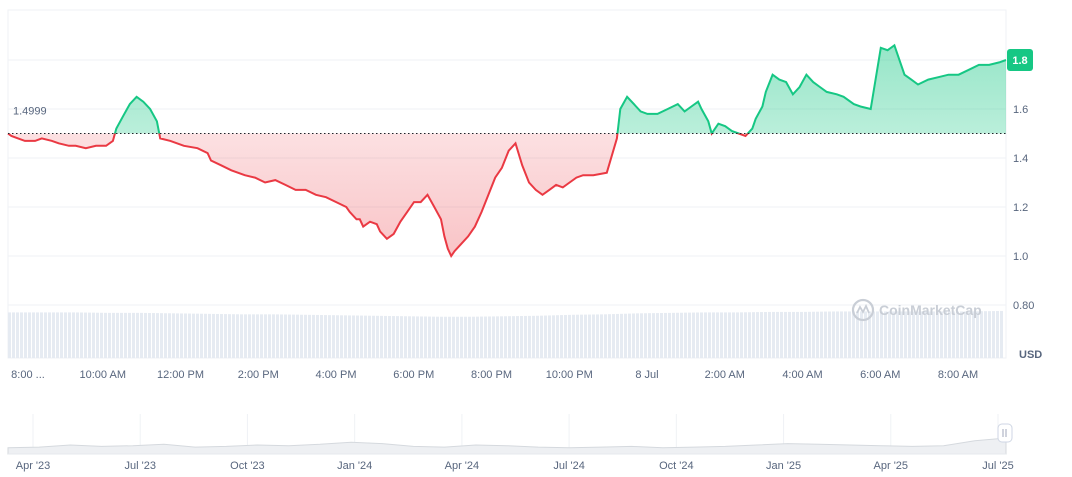 This screenshot has height=477, width=1072. Describe the element at coordinates (646, 375) in the screenshot. I see `x-tick-label: 8 Jul` at that location.